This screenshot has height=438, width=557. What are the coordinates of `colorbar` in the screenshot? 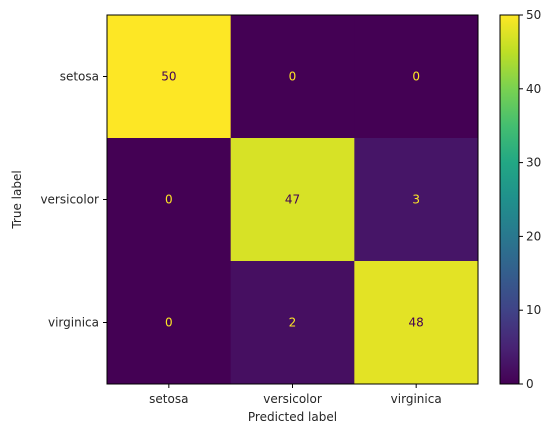 It's located at (509, 199).